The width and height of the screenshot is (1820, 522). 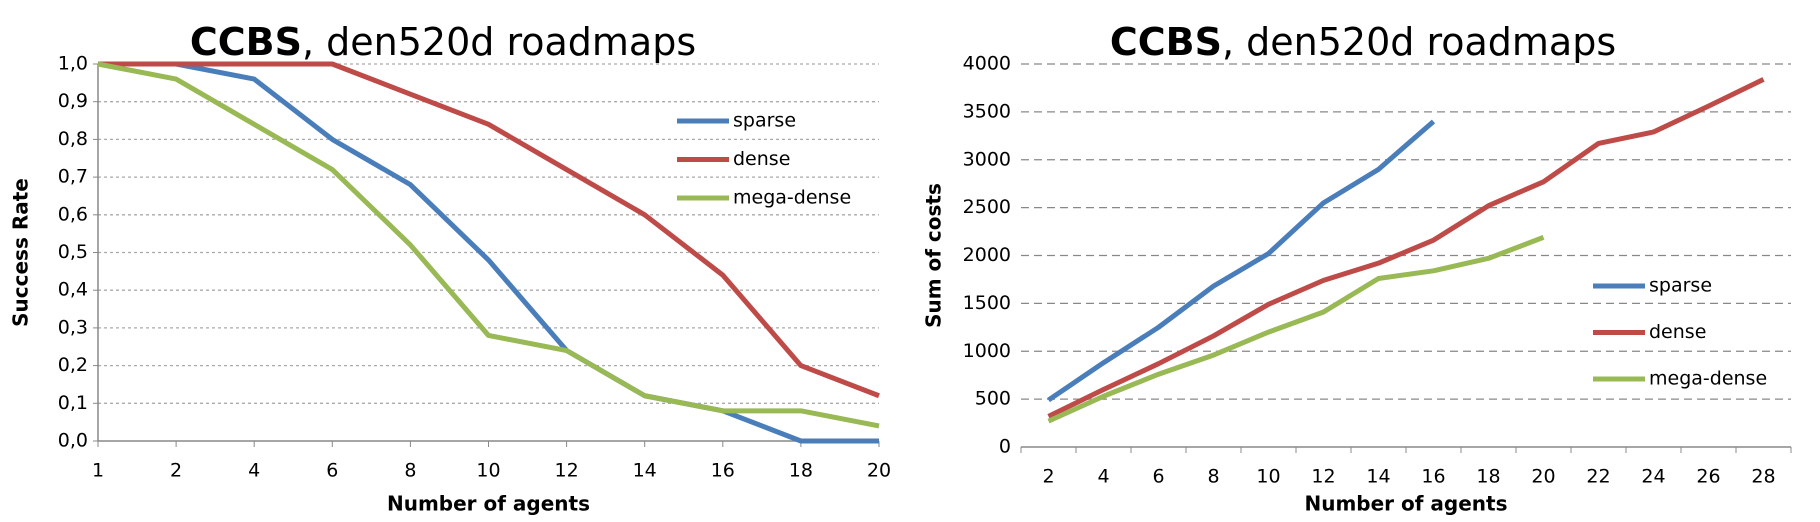 What do you see at coordinates (987, 255) in the screenshot?
I see `y-tick-label: 2000` at bounding box center [987, 255].